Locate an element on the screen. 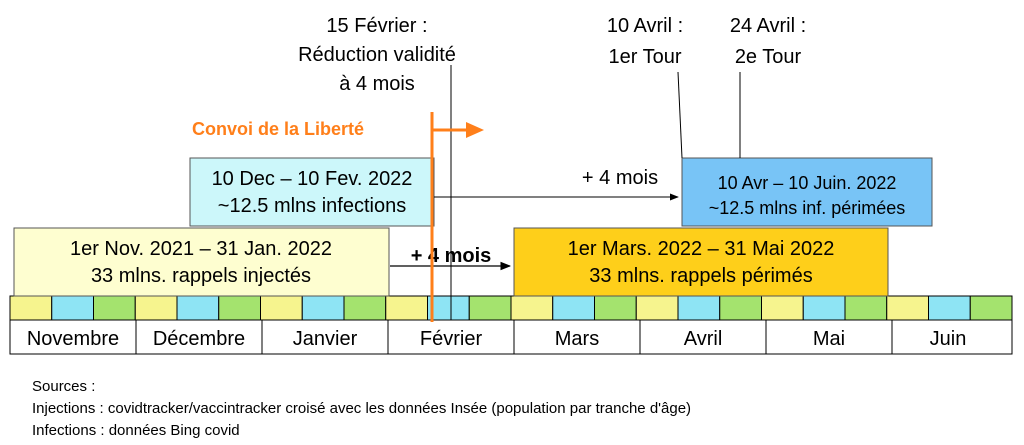 The image size is (1024, 445). feb15-annotation: 15 Février : Réduction validité à 4 mois is located at coordinates (377, 167).